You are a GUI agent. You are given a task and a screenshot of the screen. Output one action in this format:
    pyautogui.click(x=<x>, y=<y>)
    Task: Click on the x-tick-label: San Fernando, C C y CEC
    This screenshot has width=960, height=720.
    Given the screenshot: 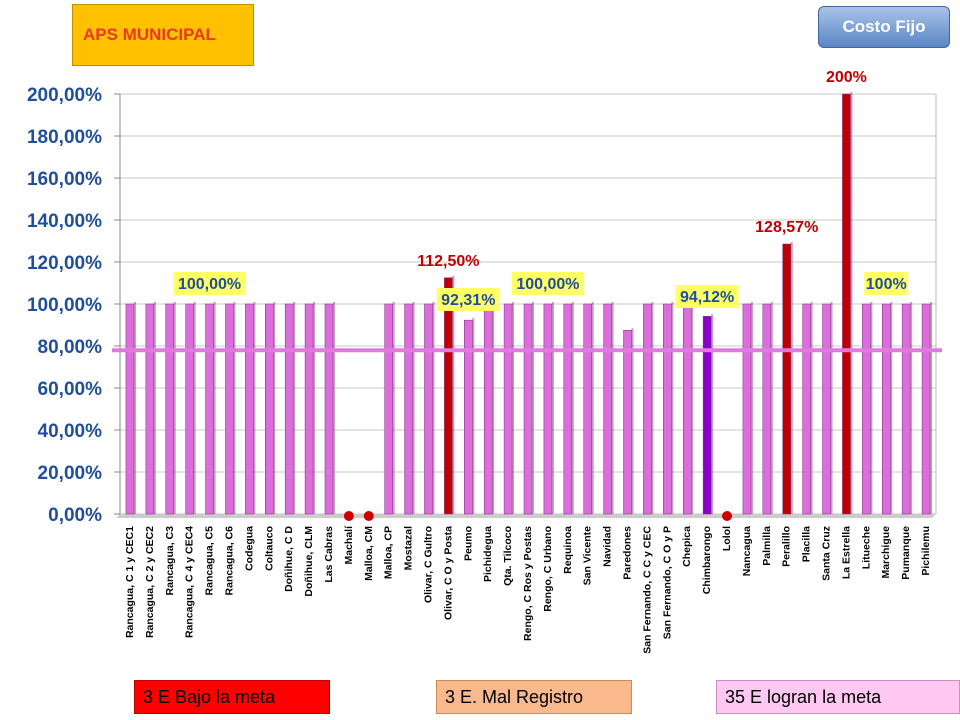 What is the action you would take?
    pyautogui.click(x=647, y=590)
    